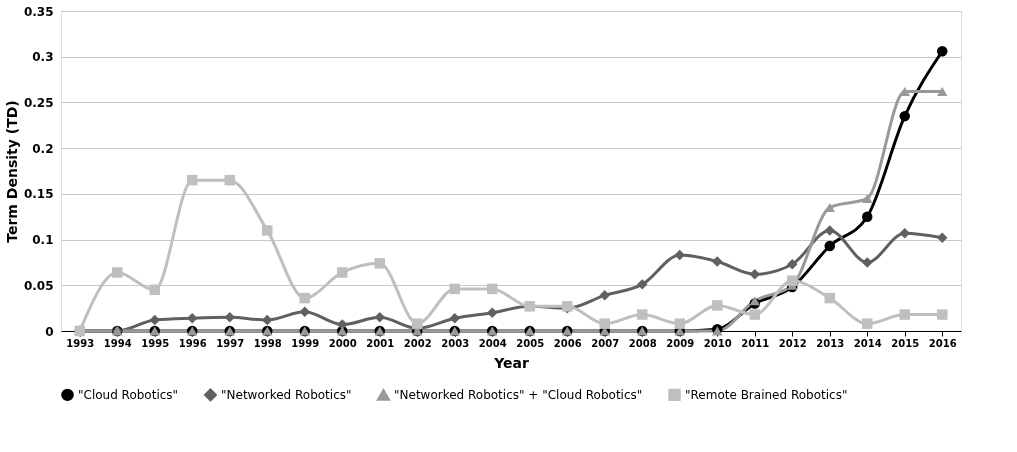 The image size is (1017, 452). I want to click on legend-label: "Remote Brained Robotics", so click(766, 394).